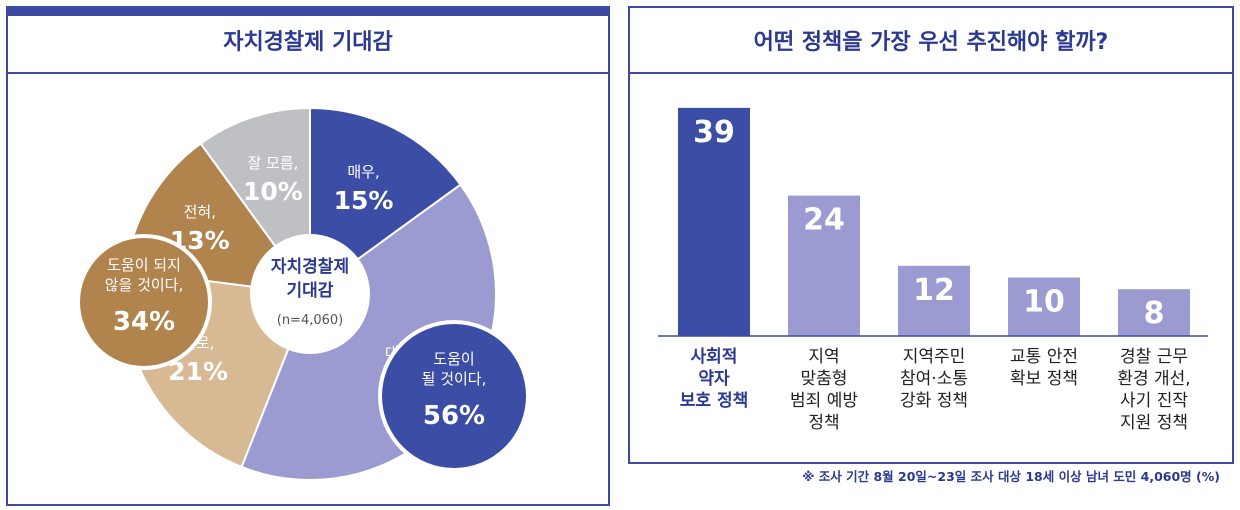 The height and width of the screenshot is (510, 1240). Describe the element at coordinates (308, 41) in the screenshot. I see `pie-chart-title: 자치경찰제 기대감` at that location.